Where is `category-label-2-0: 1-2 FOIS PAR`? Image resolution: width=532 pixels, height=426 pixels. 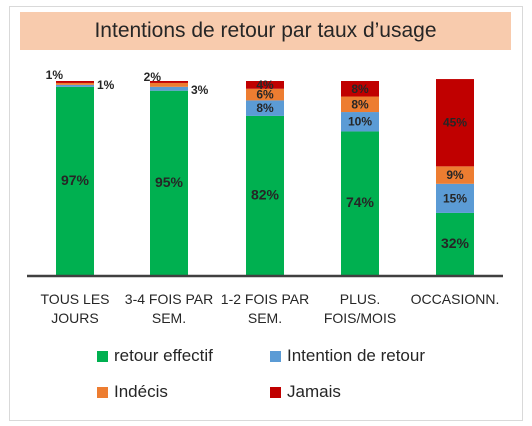 category-label-2-0: 1-2 FOIS PAR is located at coordinates (265, 299).